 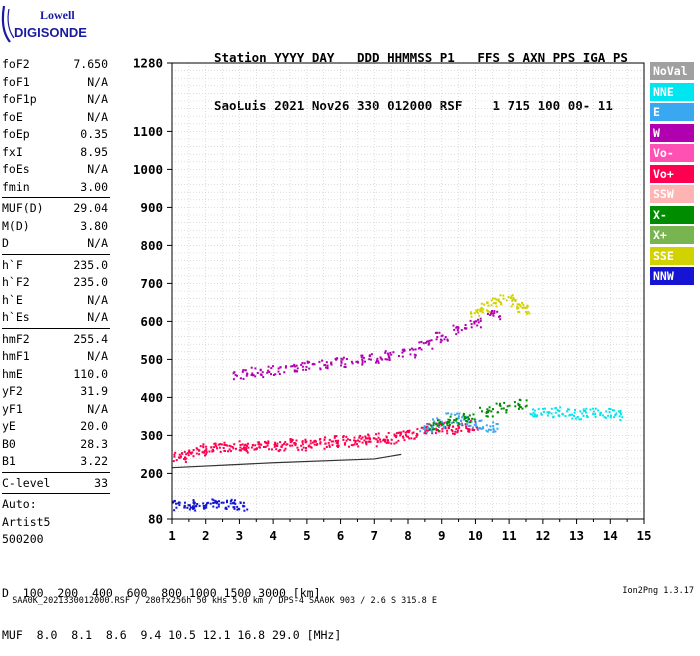 I want to click on param-row: h`F 235.0, so click(x=56, y=266).